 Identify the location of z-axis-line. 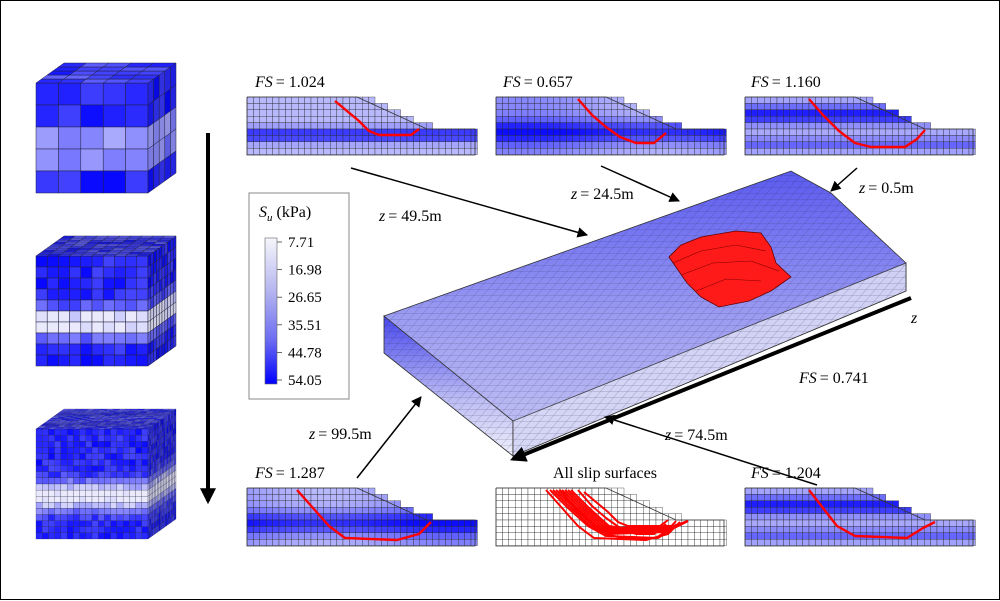
(711, 379).